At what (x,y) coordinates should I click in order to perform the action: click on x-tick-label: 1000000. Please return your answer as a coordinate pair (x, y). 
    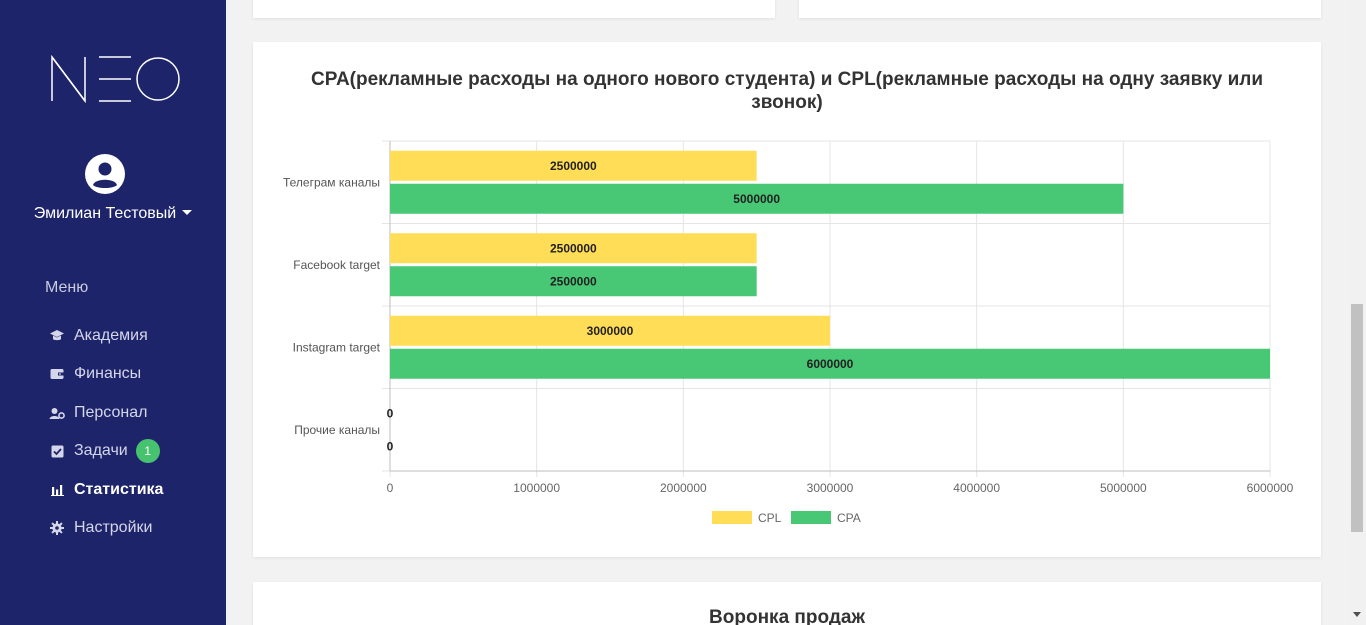
    Looking at the image, I should click on (536, 488).